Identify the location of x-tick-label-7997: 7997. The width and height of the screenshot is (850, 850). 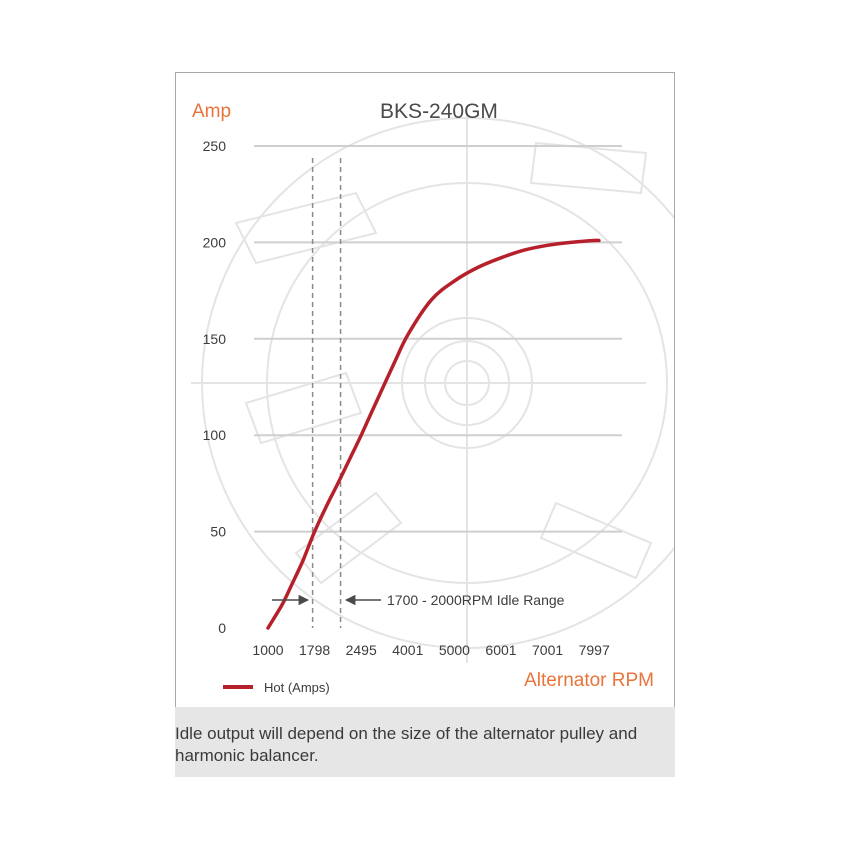
(594, 650).